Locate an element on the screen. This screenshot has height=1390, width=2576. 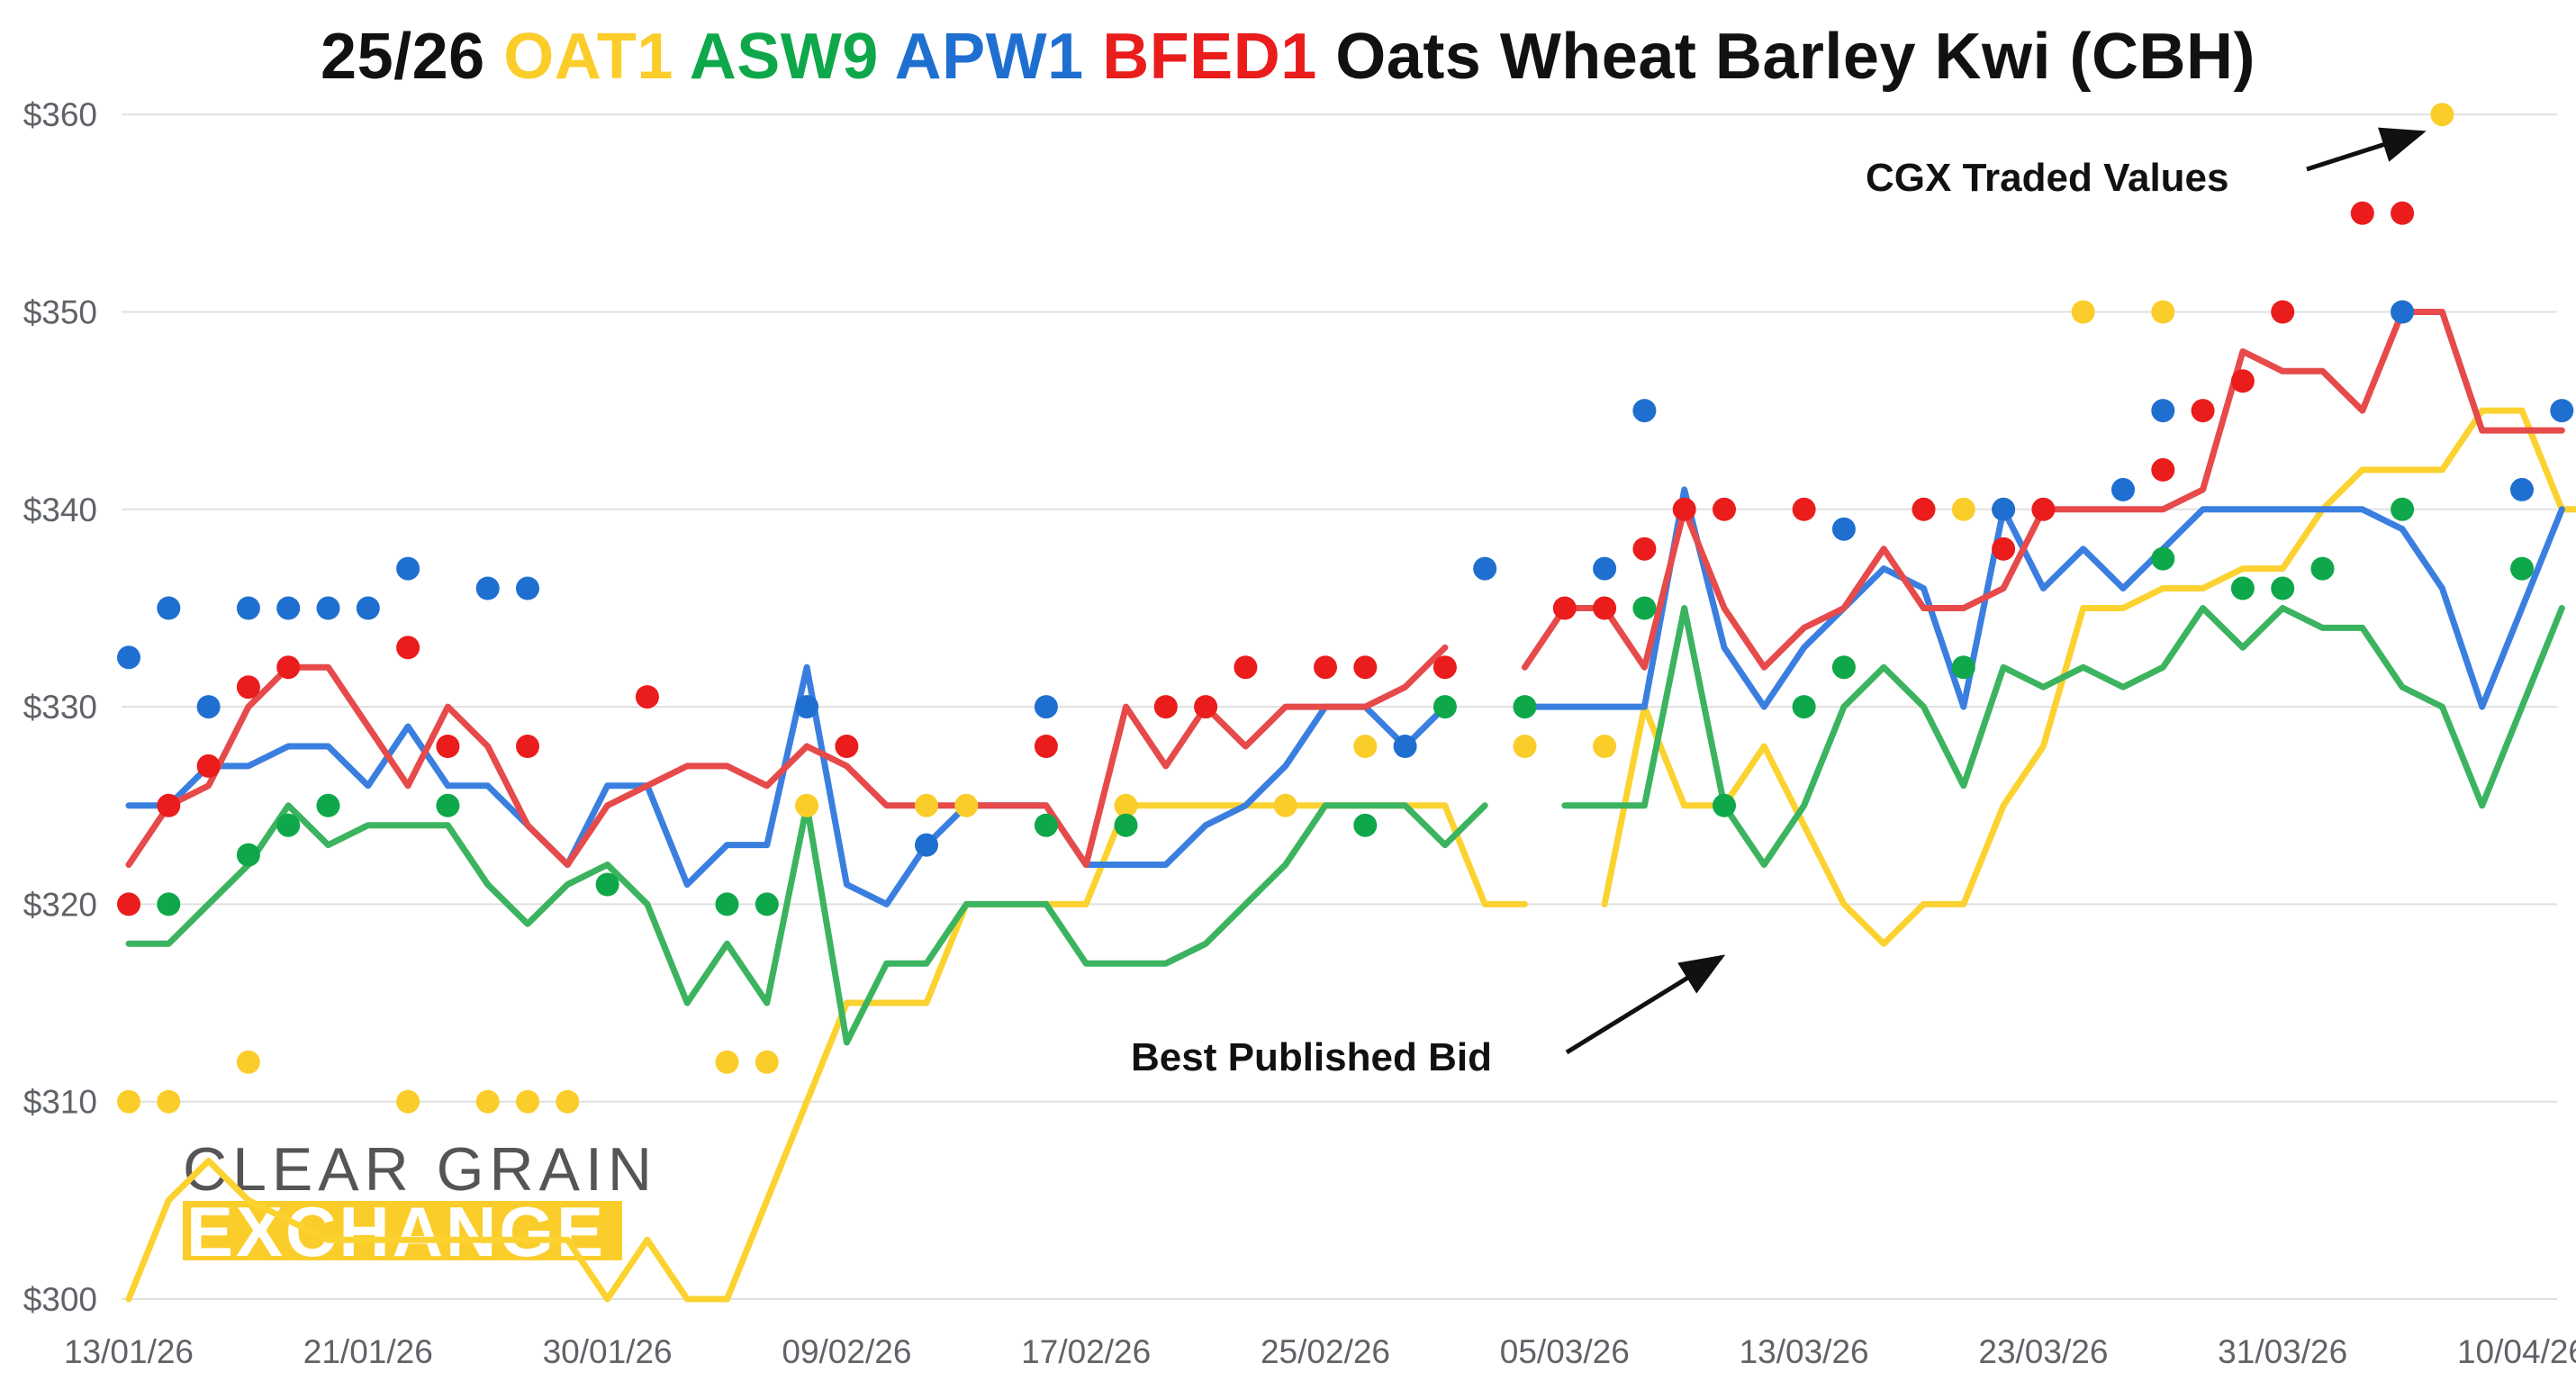
y-tick-label: $320 is located at coordinates (60, 904).